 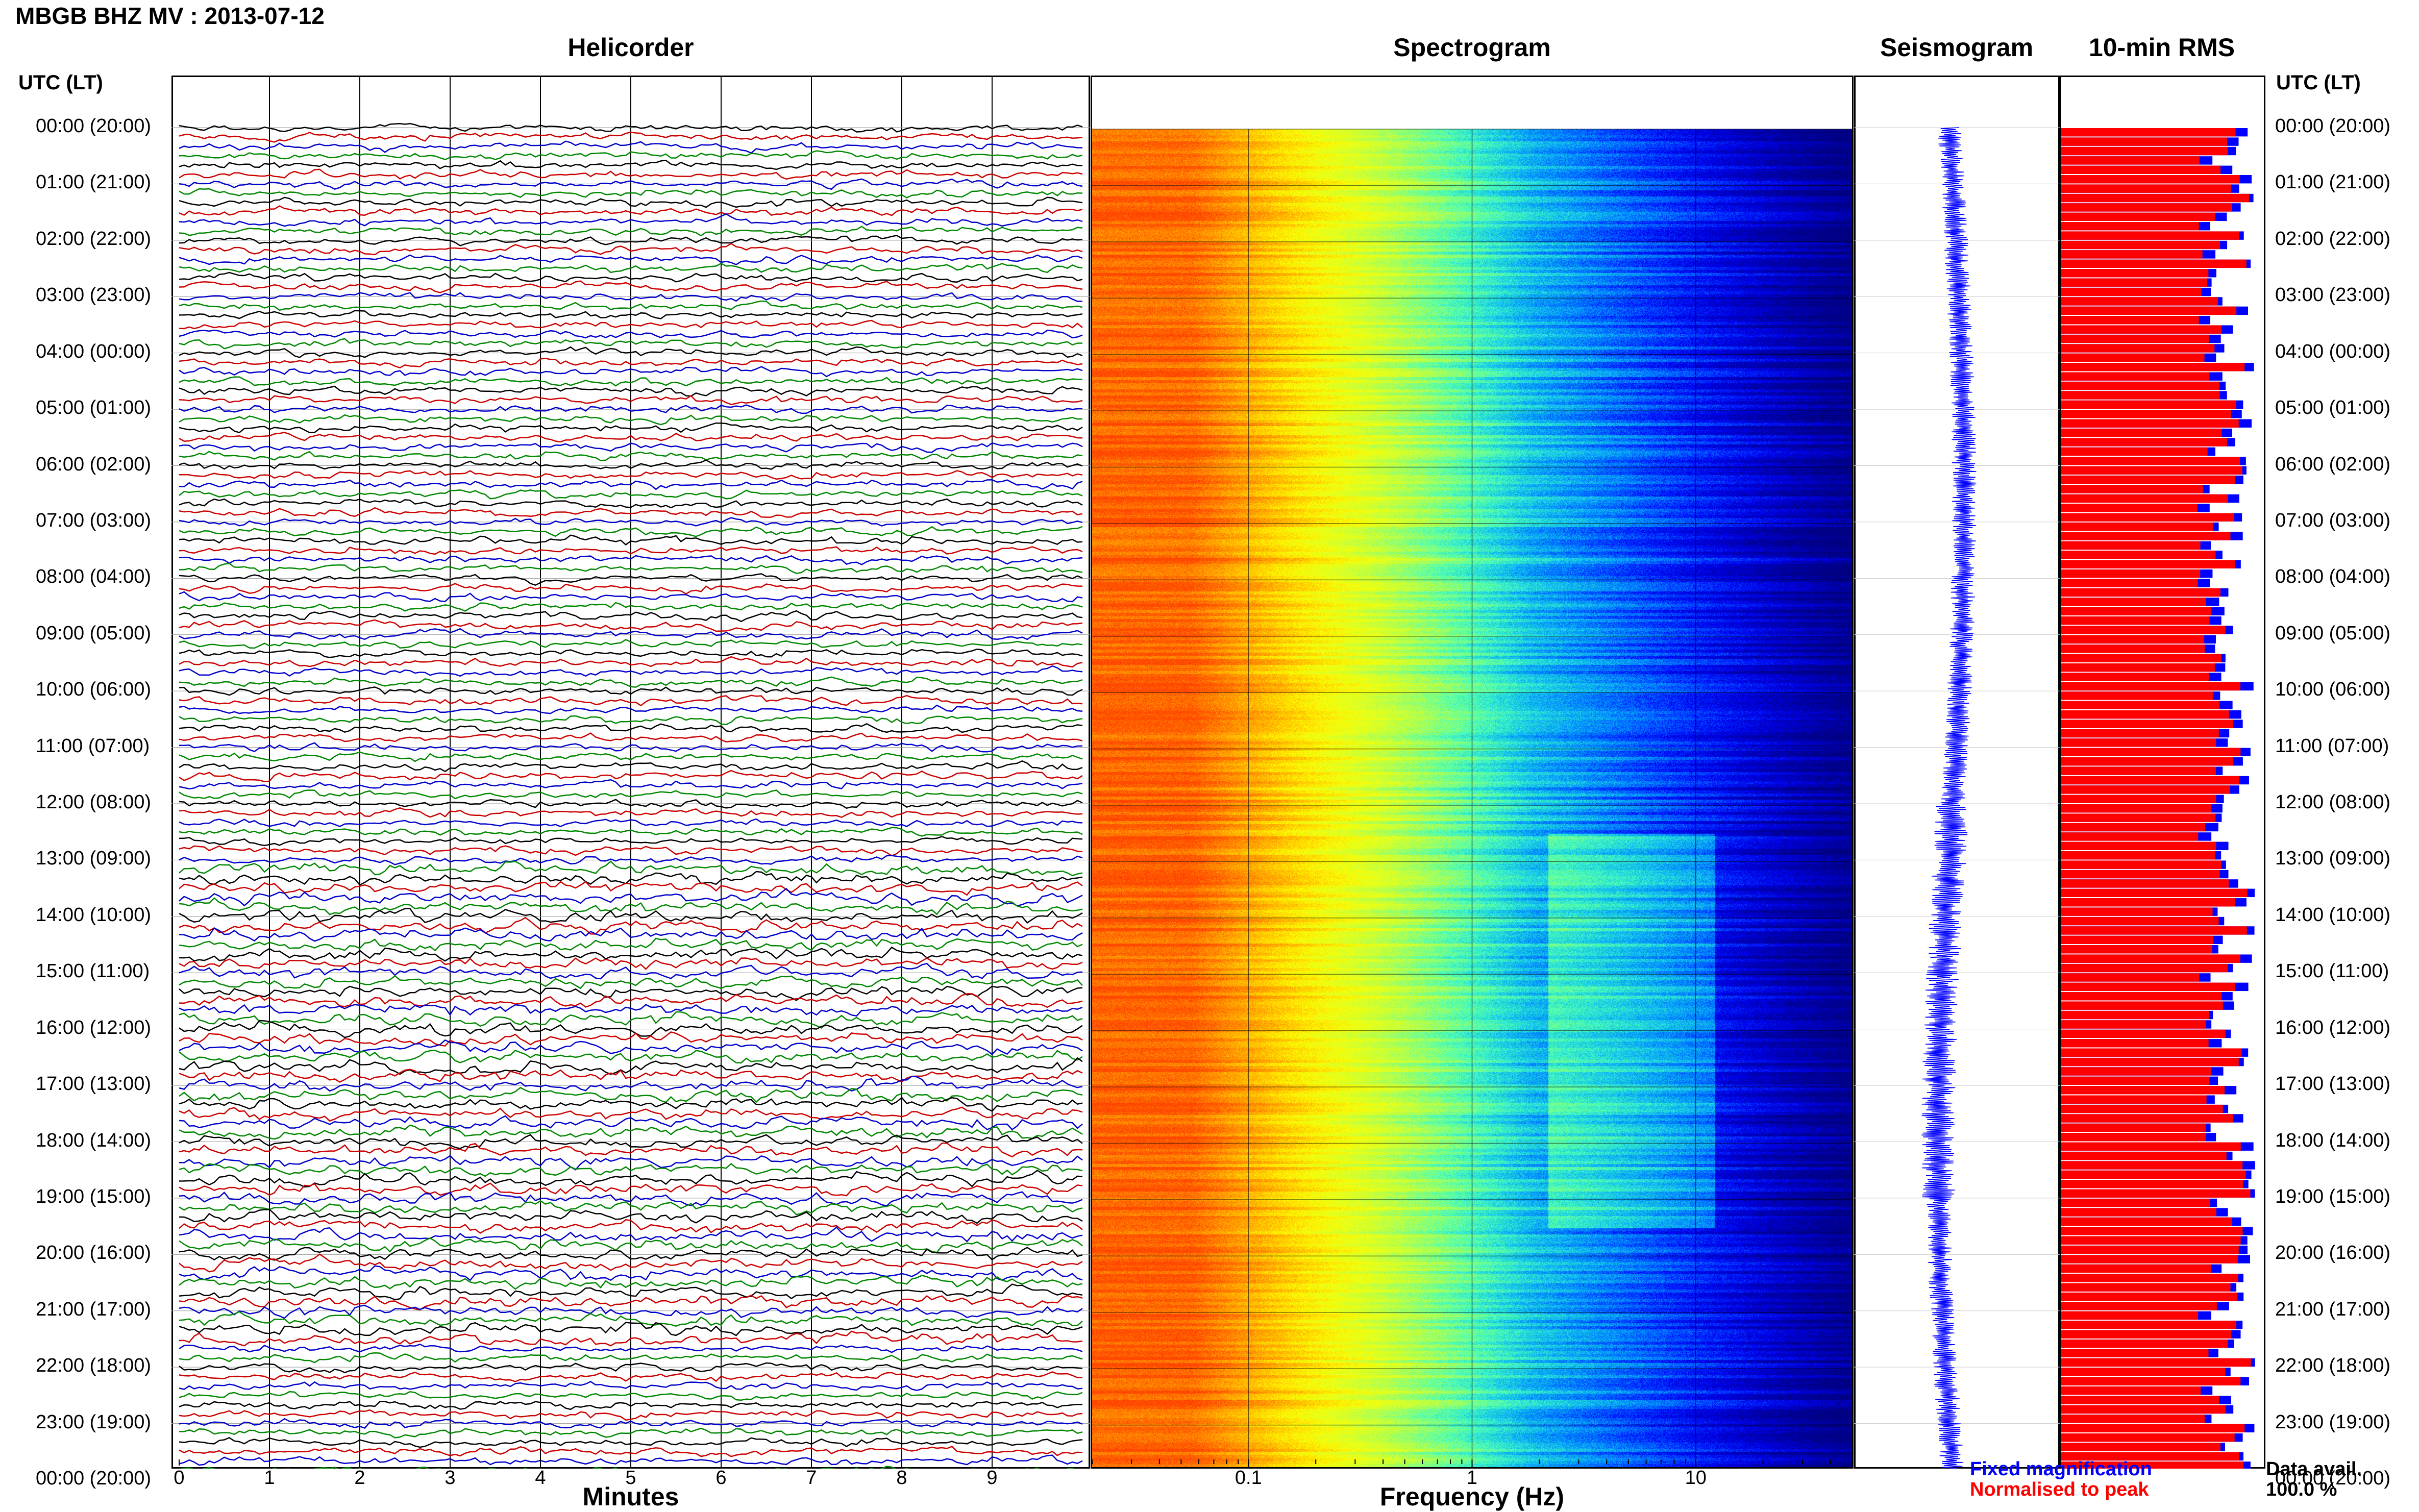 I want to click on legend-fixed-magnification: Fixed magnification, so click(x=2061, y=1469).